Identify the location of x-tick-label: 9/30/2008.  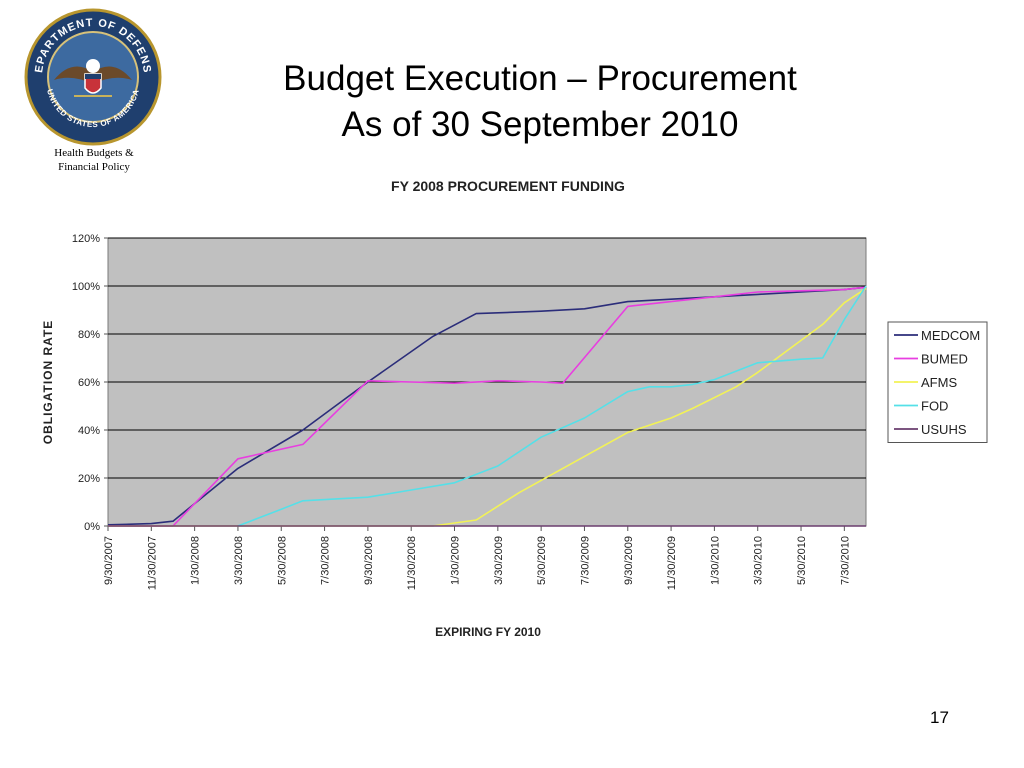
(369, 560).